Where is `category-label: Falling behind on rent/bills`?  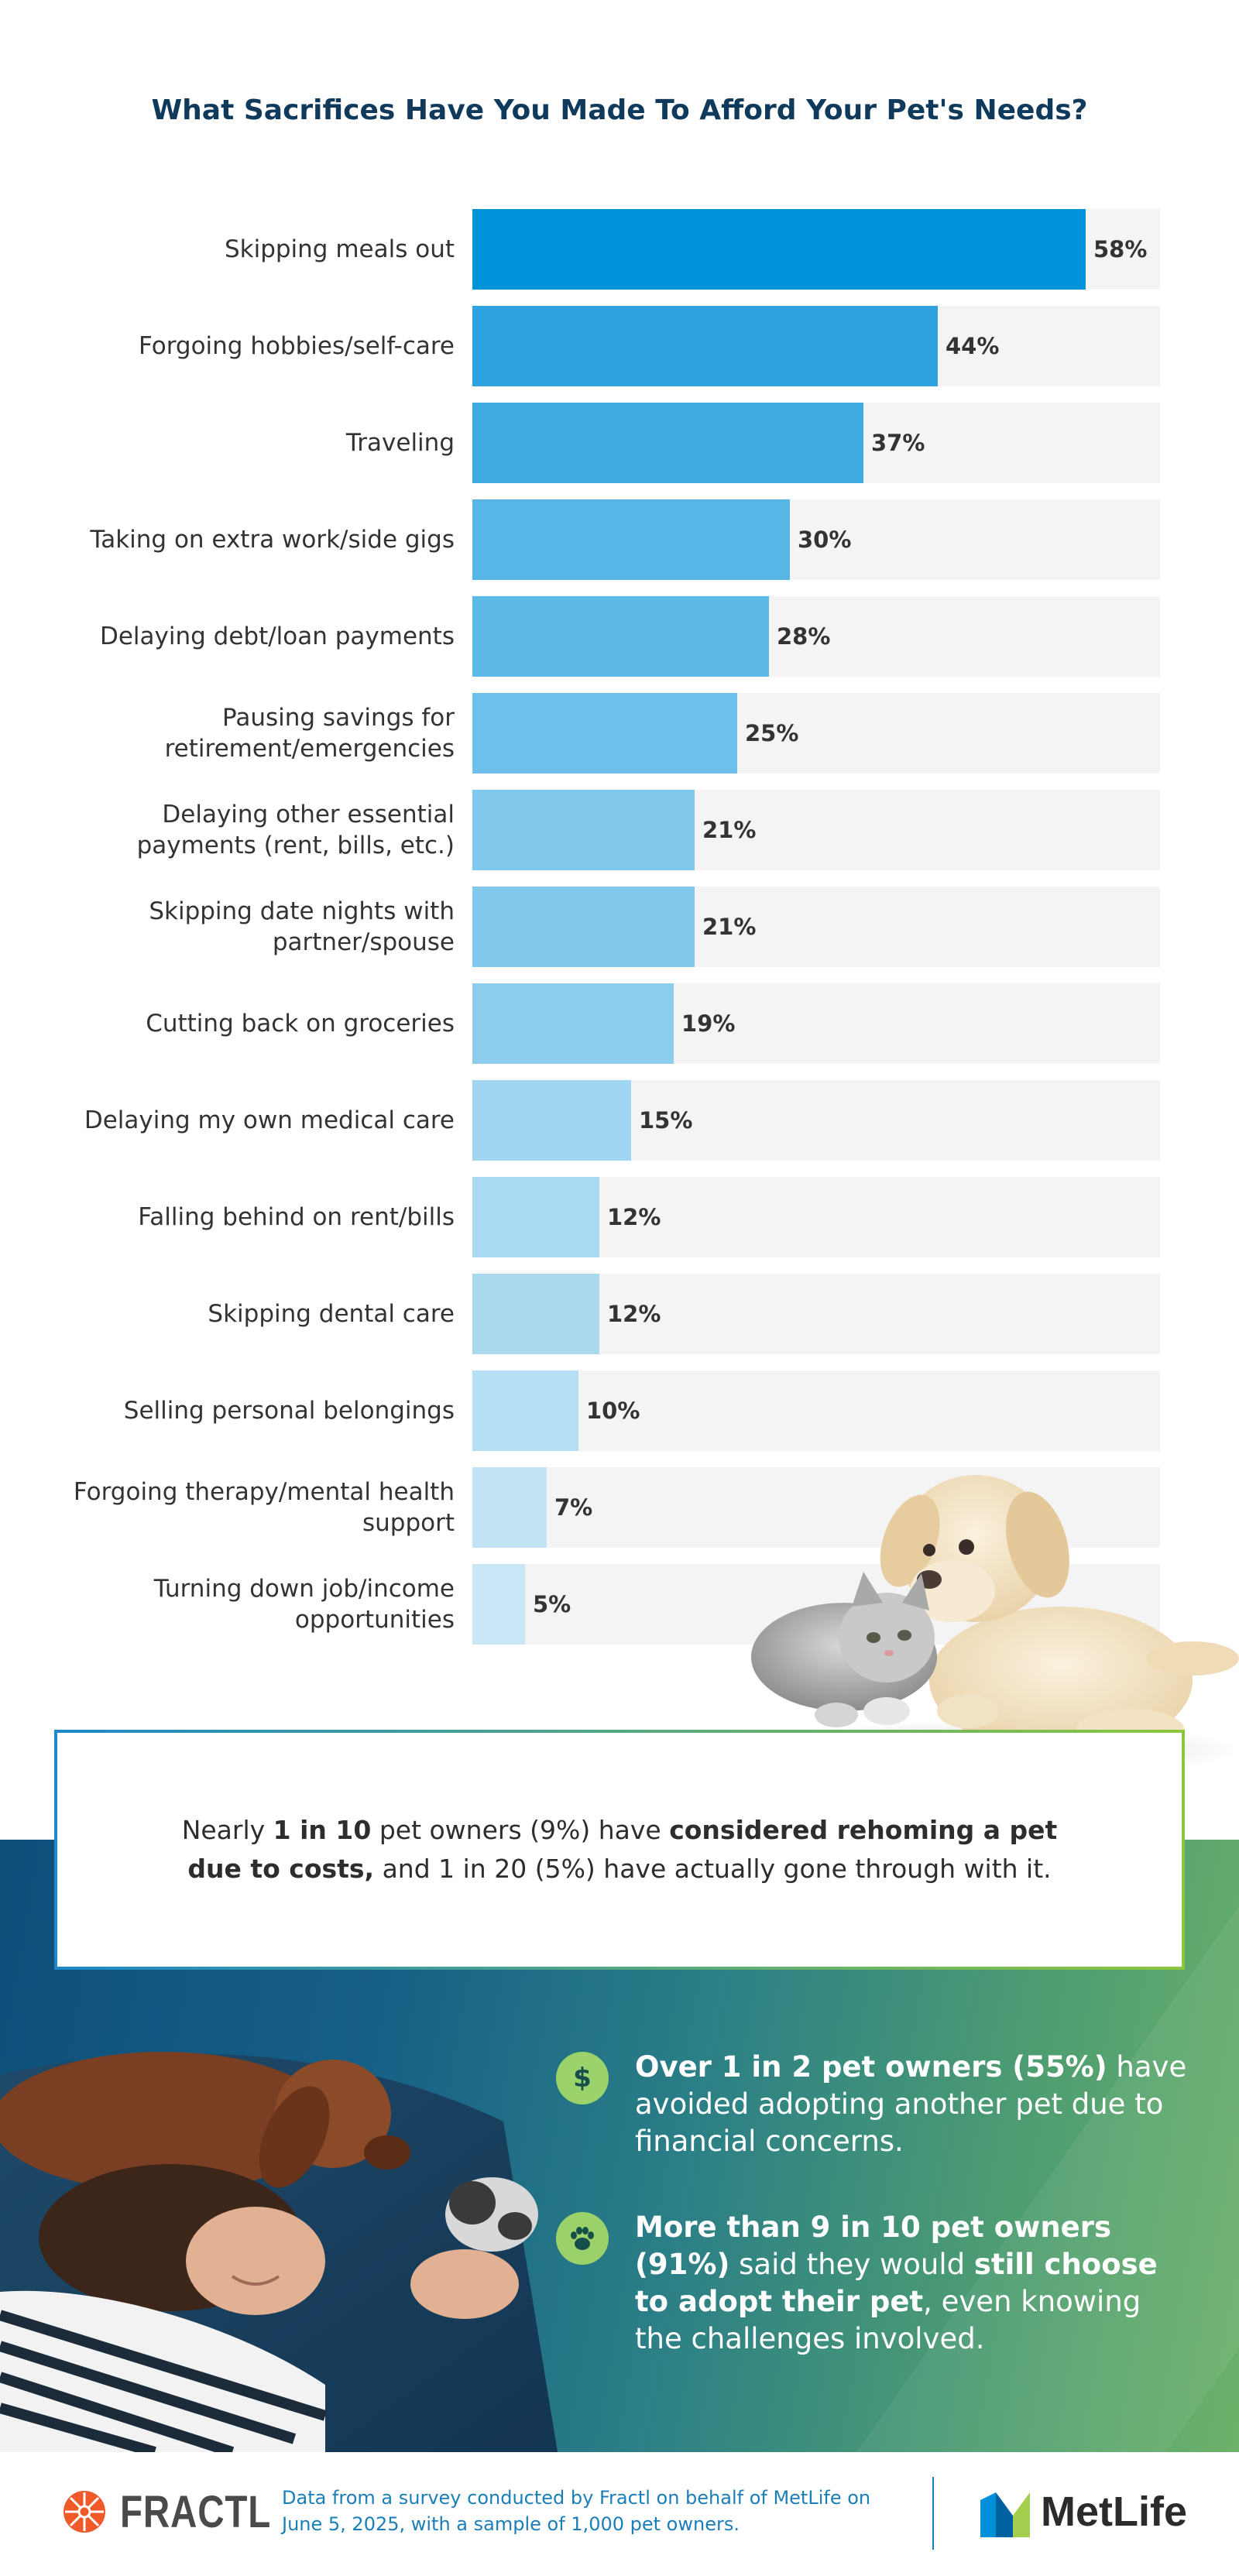
category-label: Falling behind on rent/bills is located at coordinates (296, 1217).